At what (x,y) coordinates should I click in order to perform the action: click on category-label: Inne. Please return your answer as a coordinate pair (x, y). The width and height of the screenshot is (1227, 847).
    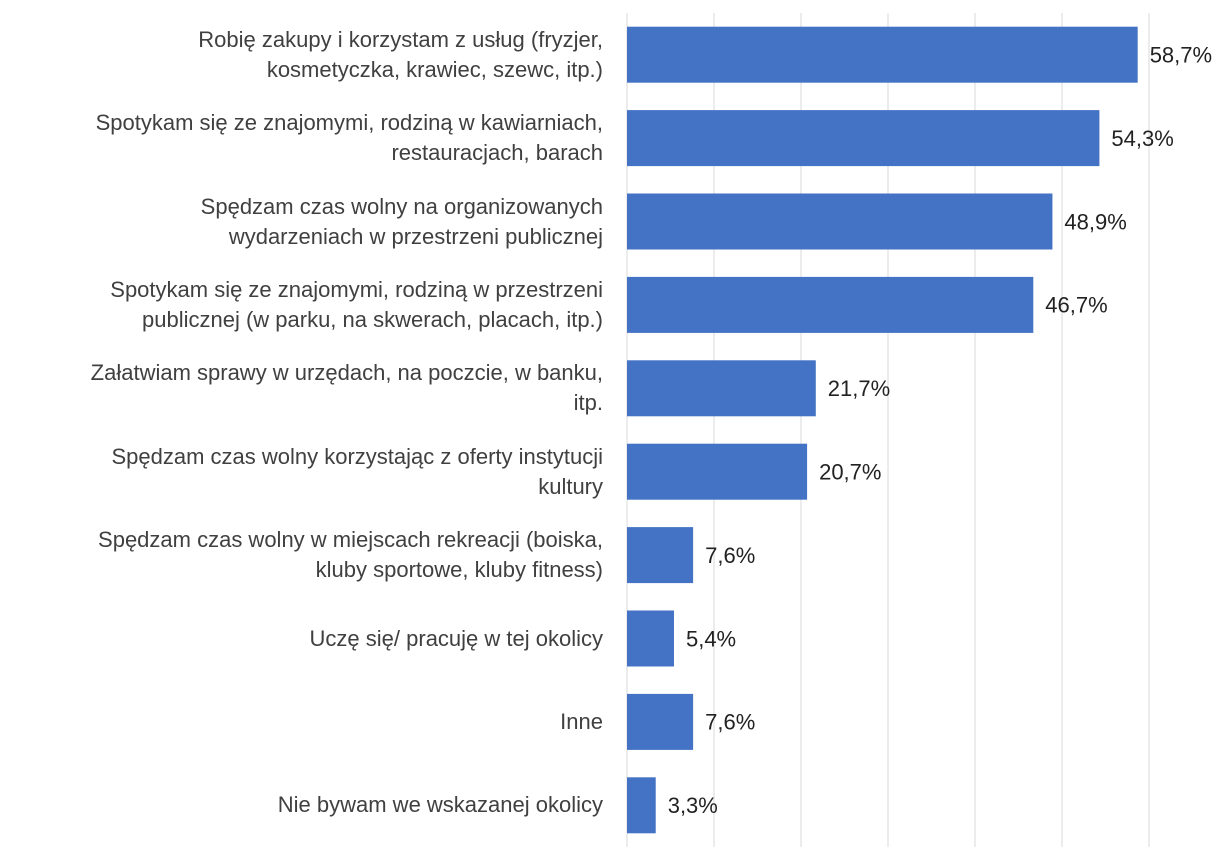
    Looking at the image, I should click on (581, 721).